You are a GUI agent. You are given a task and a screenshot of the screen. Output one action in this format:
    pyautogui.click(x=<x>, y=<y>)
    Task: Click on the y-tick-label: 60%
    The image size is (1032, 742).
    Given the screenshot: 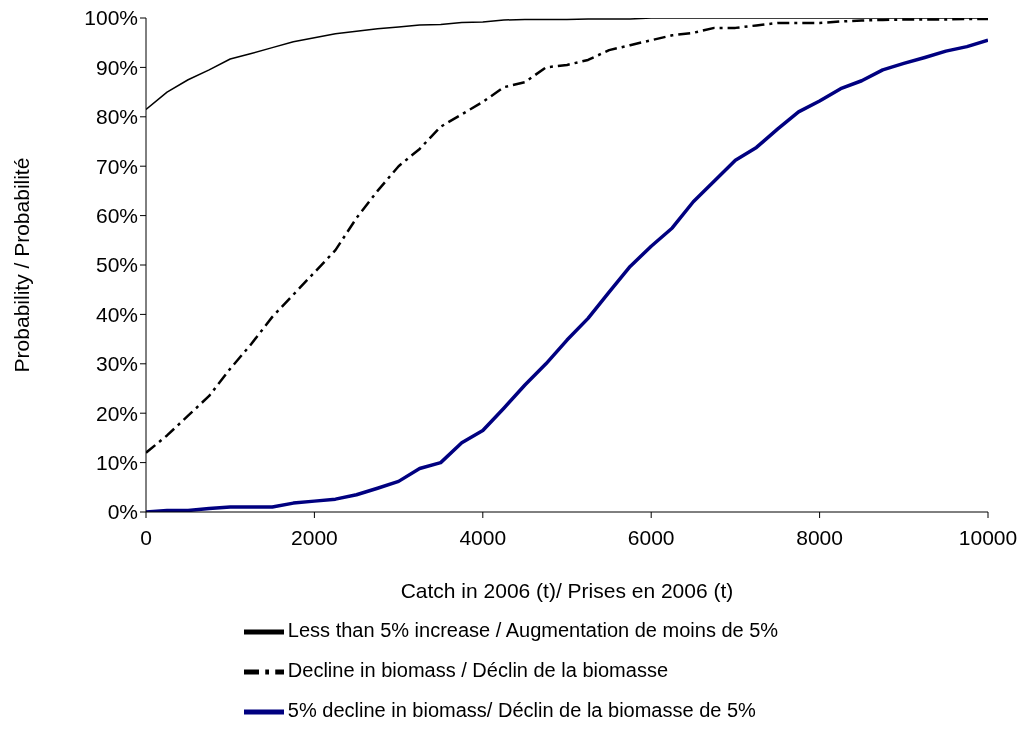 What is the action you would take?
    pyautogui.click(x=116, y=216)
    